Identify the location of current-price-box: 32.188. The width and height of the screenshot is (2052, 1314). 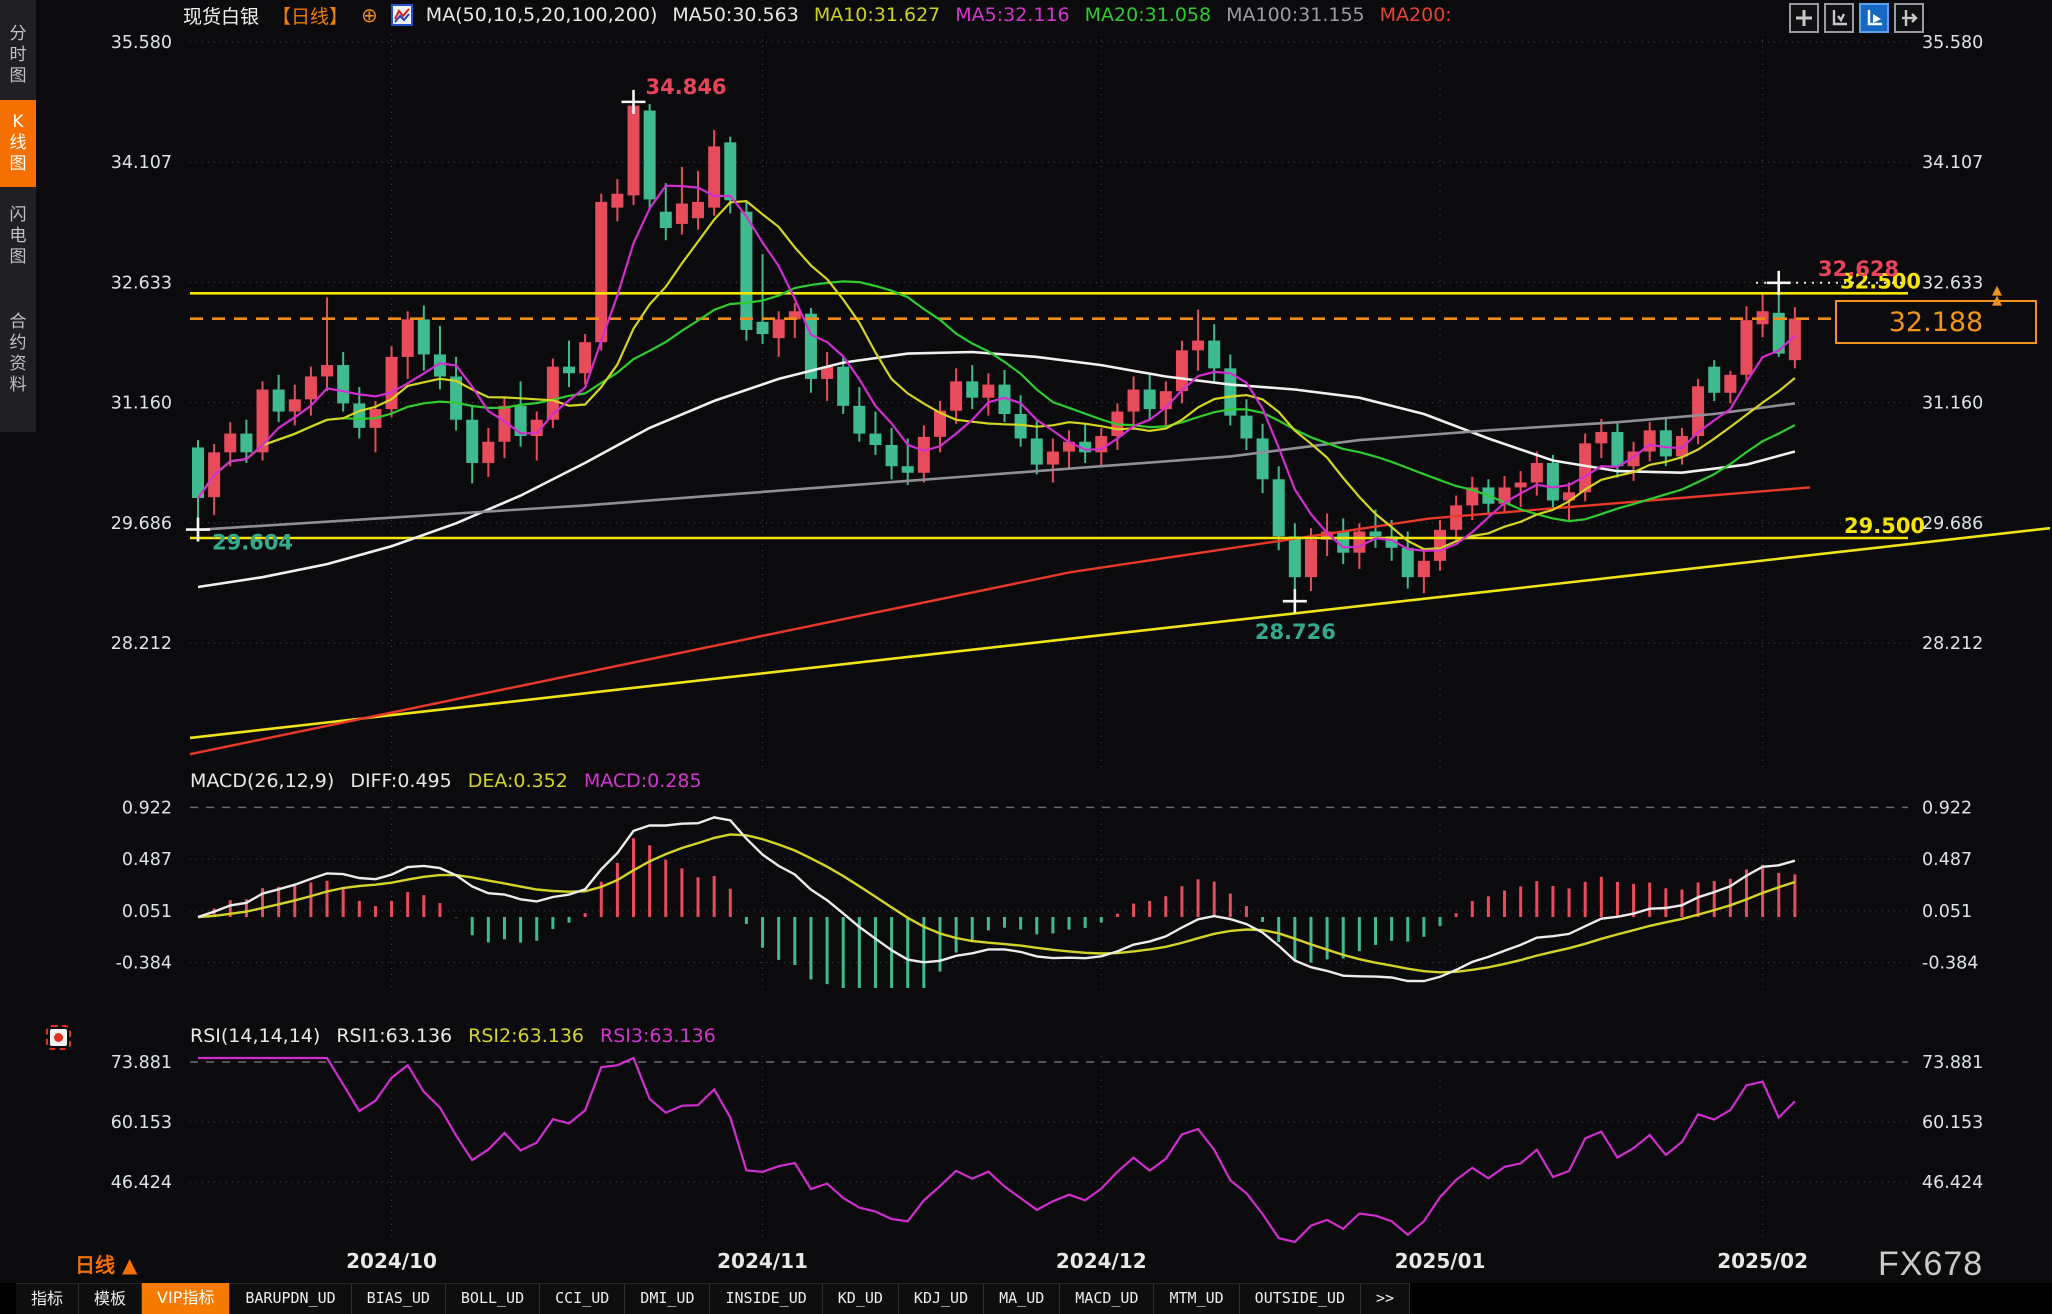
(1936, 322).